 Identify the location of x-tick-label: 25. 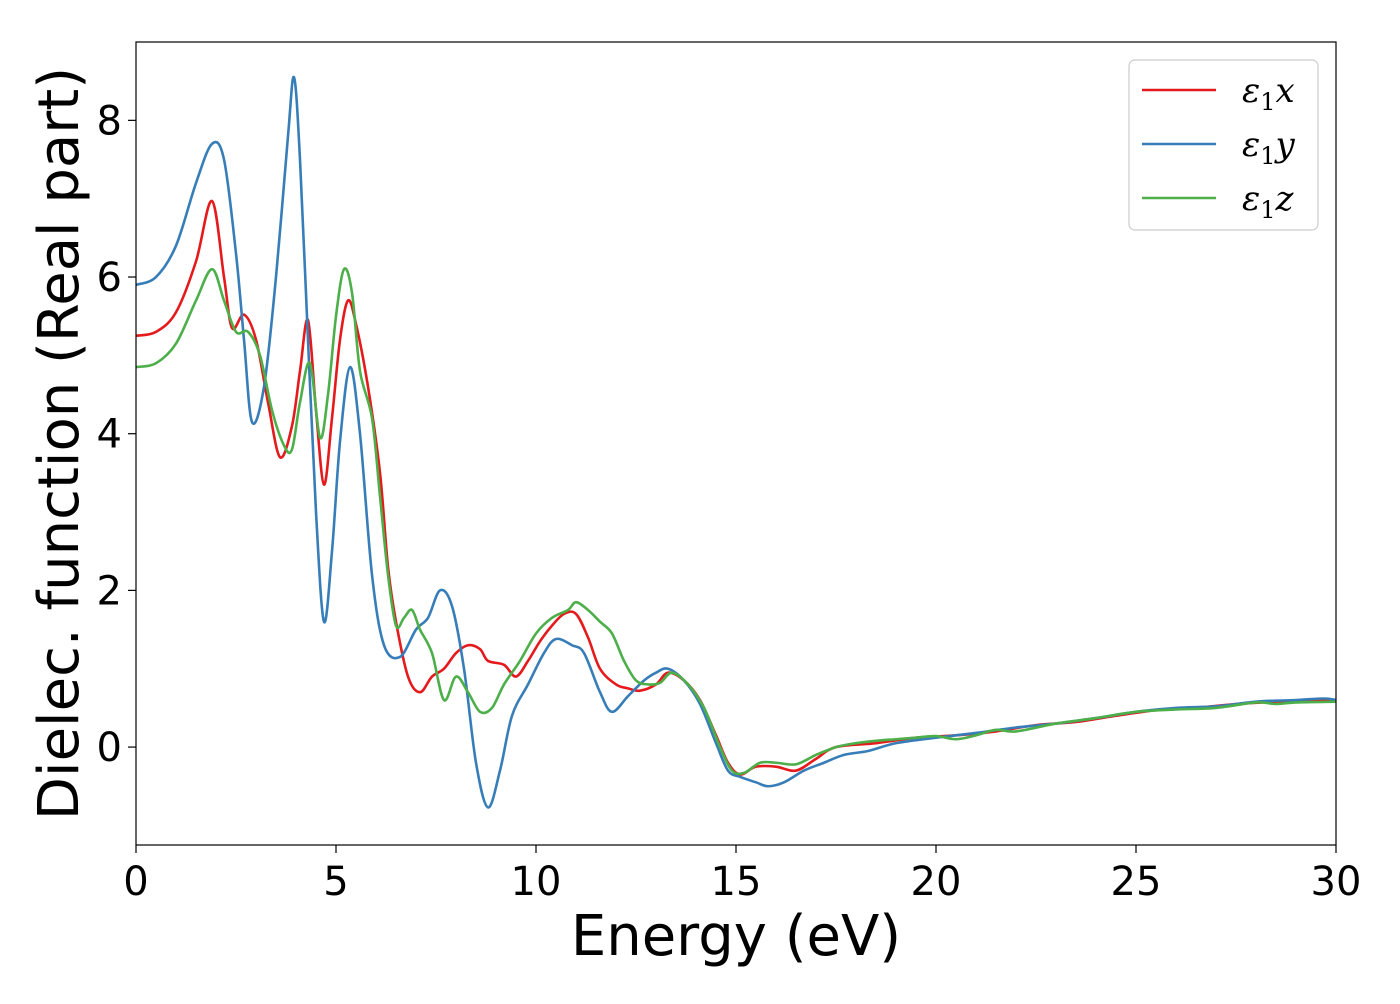
(1136, 882).